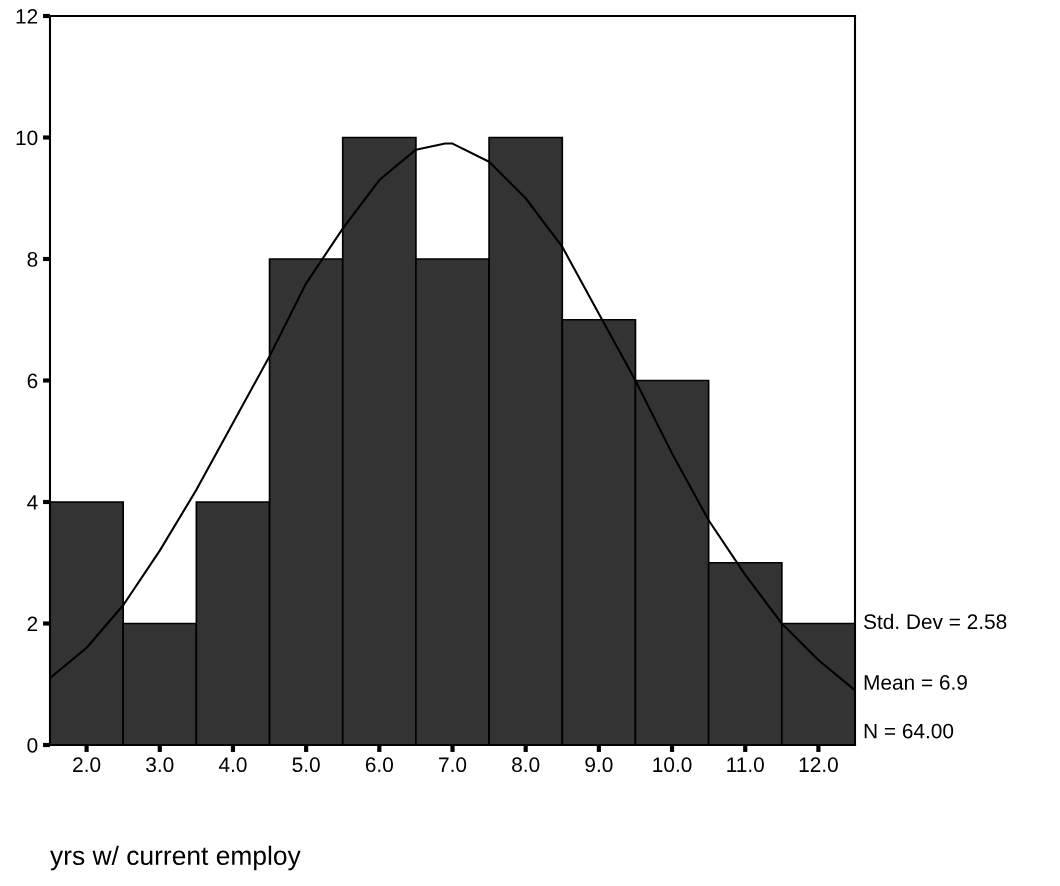 This screenshot has width=1060, height=886. Describe the element at coordinates (935, 621) in the screenshot. I see `text: Std. Dev = 2.58` at that location.